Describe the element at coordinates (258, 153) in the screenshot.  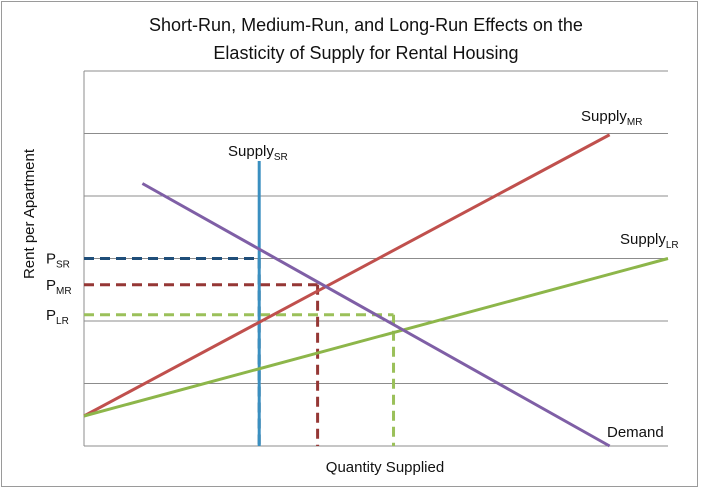
I see `curve-label-supply-sr: SupplySR` at that location.